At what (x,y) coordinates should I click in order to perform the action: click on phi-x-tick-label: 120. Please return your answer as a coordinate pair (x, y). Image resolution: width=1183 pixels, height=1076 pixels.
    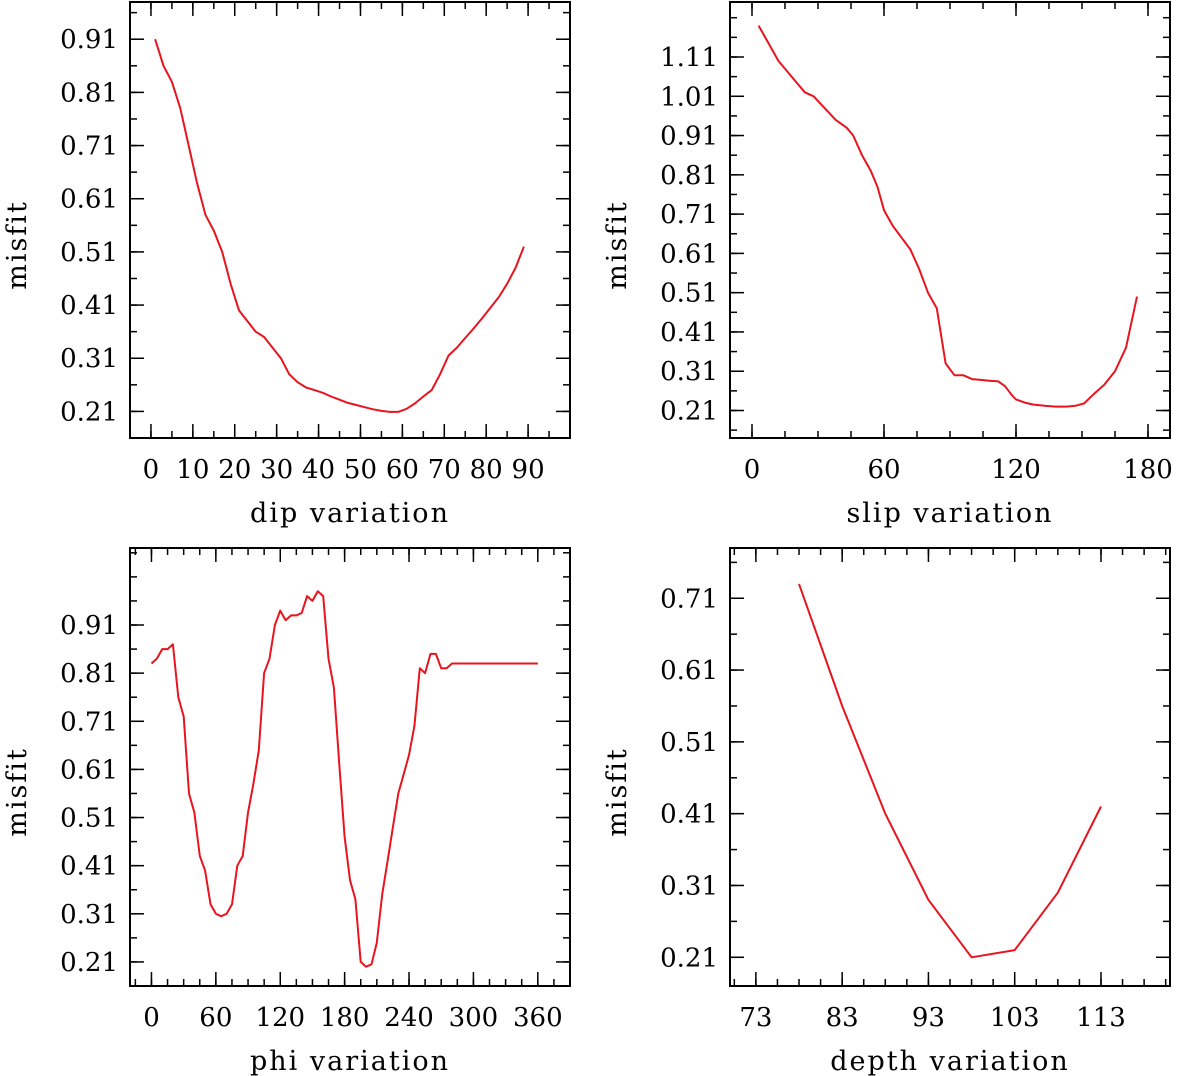
    Looking at the image, I should click on (280, 1018).